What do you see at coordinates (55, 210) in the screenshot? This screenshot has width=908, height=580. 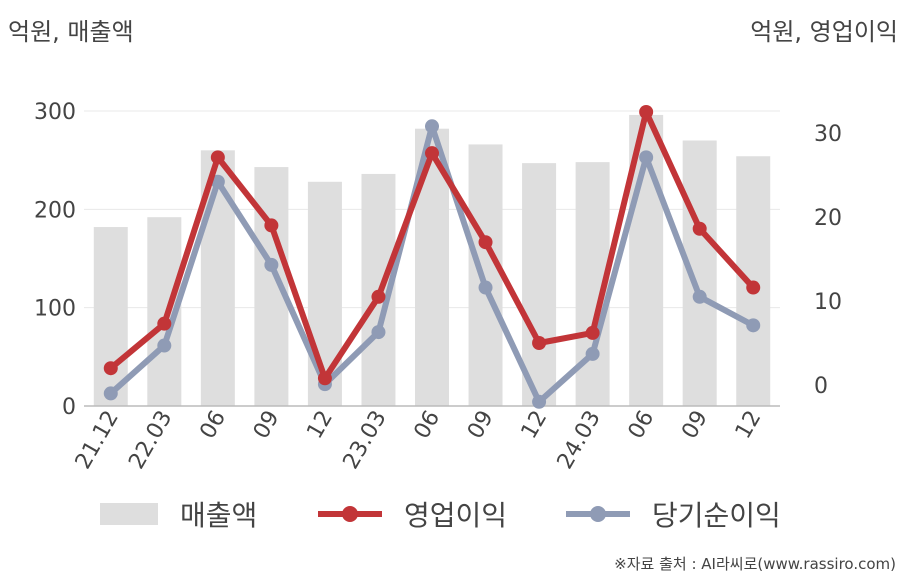 I see `y-left-tick-label: 200` at bounding box center [55, 210].